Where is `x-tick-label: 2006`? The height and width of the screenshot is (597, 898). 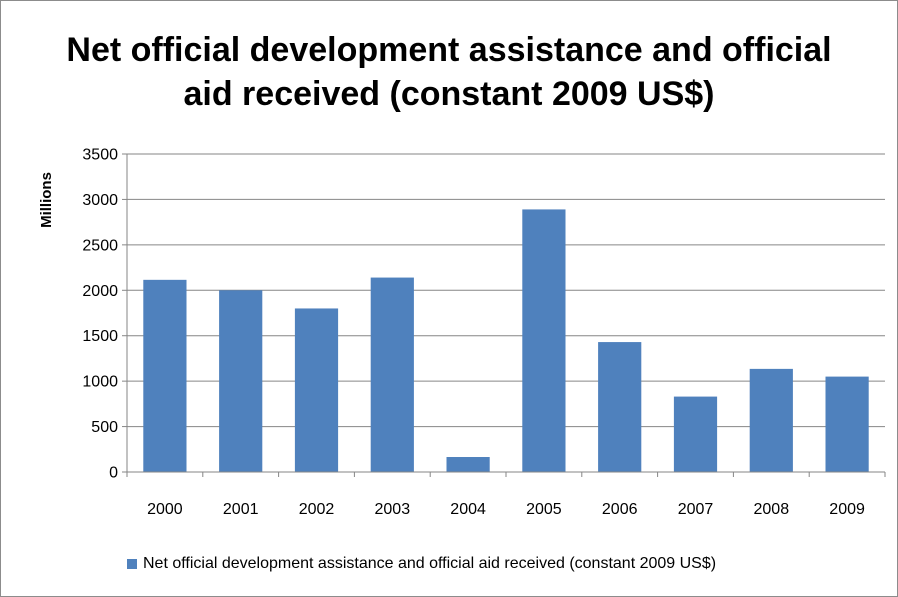 x-tick-label: 2006 is located at coordinates (620, 509).